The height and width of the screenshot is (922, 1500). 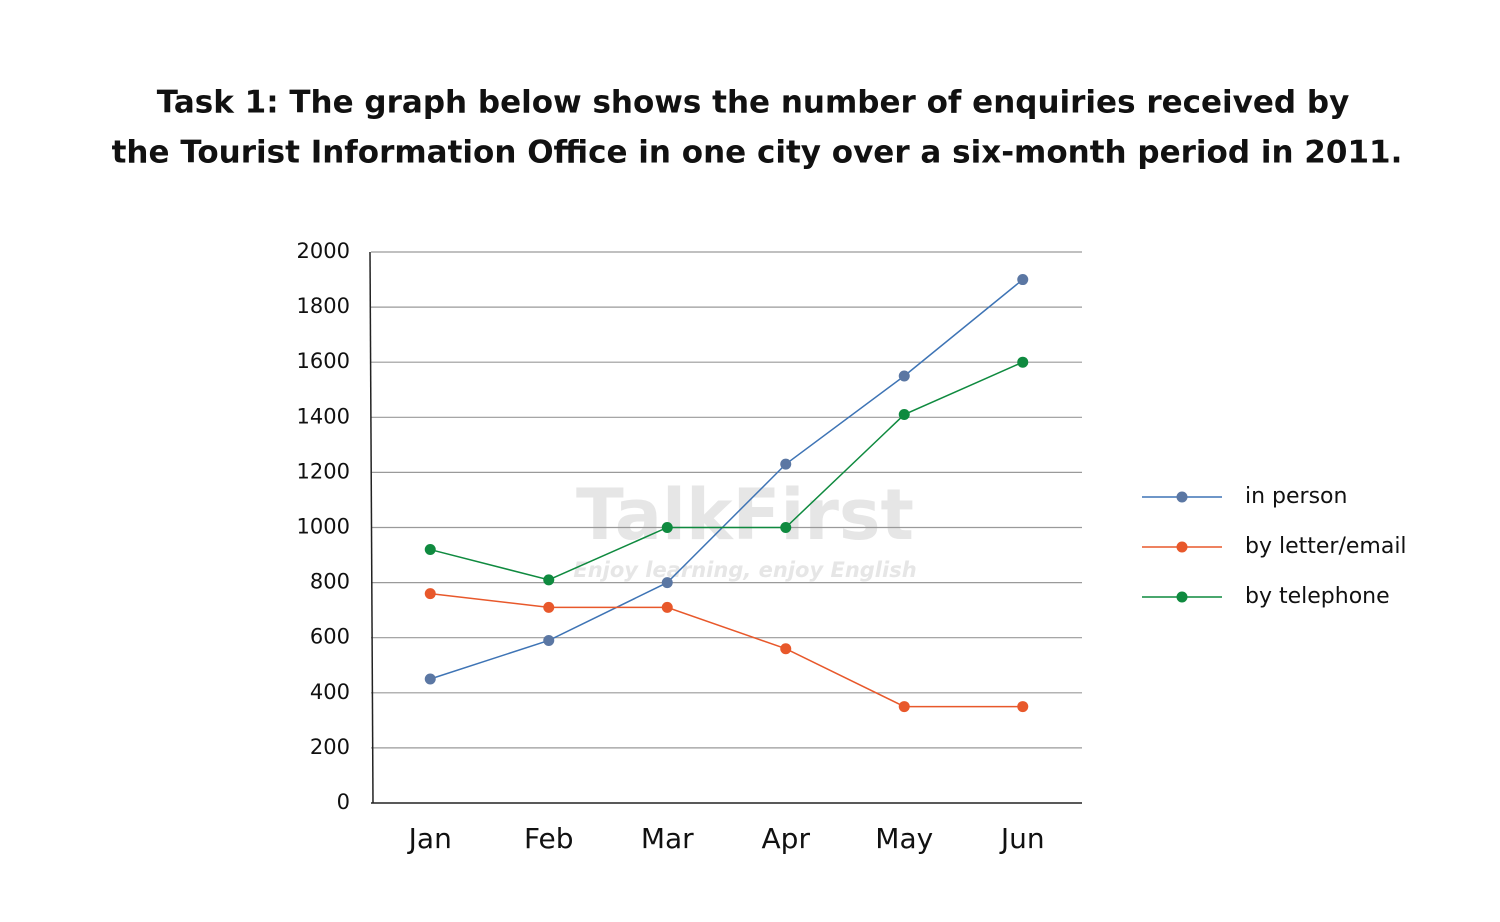 What do you see at coordinates (744, 570) in the screenshot?
I see `watermark: Enjoy learning, enjoy English` at bounding box center [744, 570].